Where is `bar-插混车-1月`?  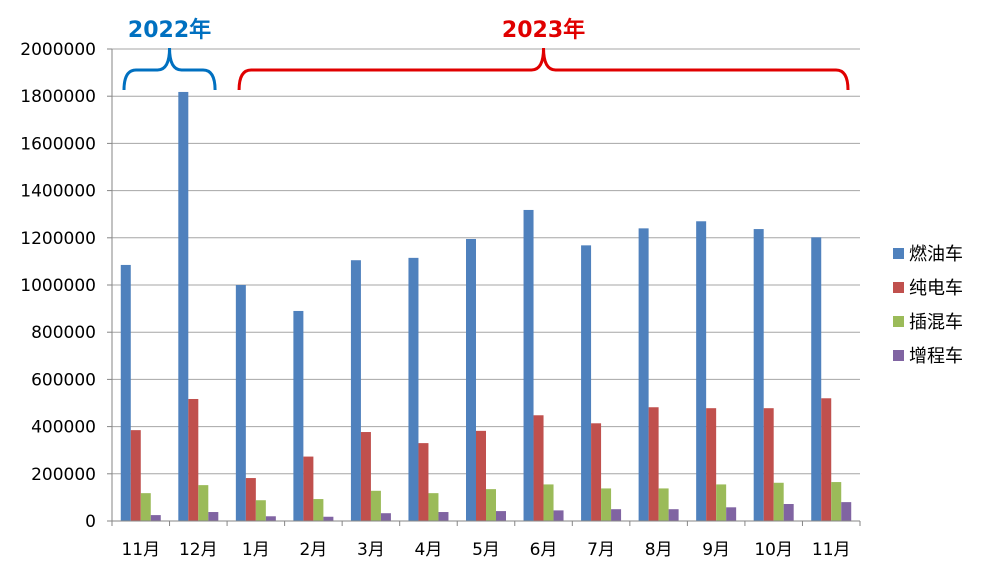
bar-插混车-1月 is located at coordinates (260, 510).